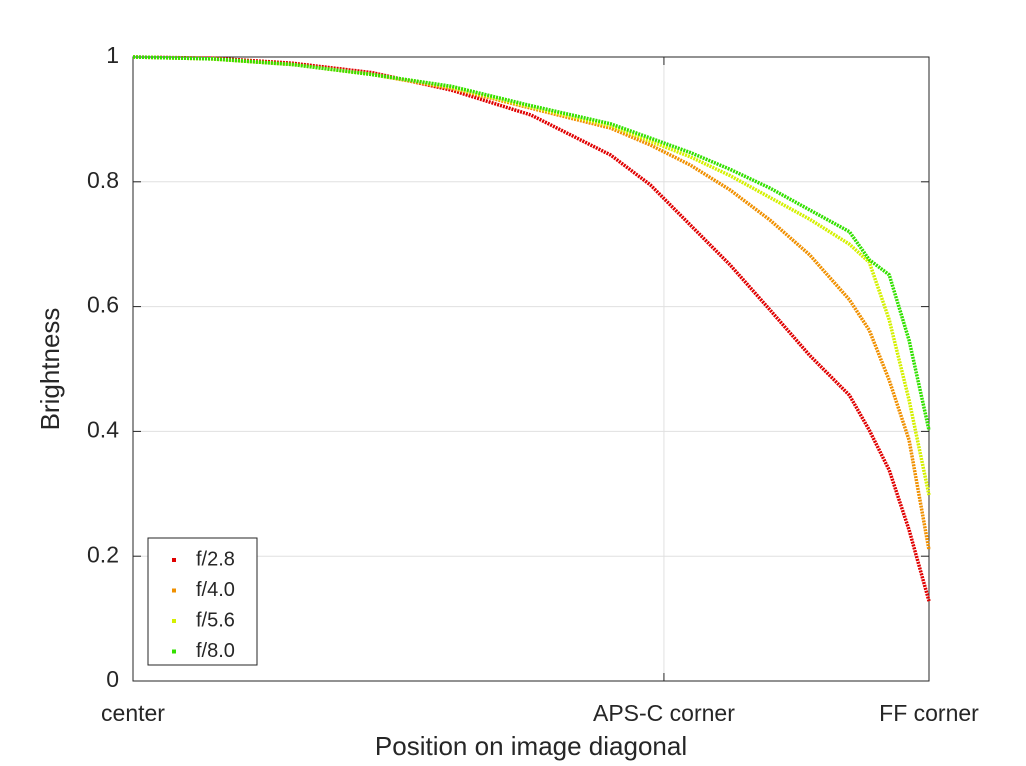 The height and width of the screenshot is (766, 1026). What do you see at coordinates (103, 554) in the screenshot?
I see `y-tick-label: 0.2` at bounding box center [103, 554].